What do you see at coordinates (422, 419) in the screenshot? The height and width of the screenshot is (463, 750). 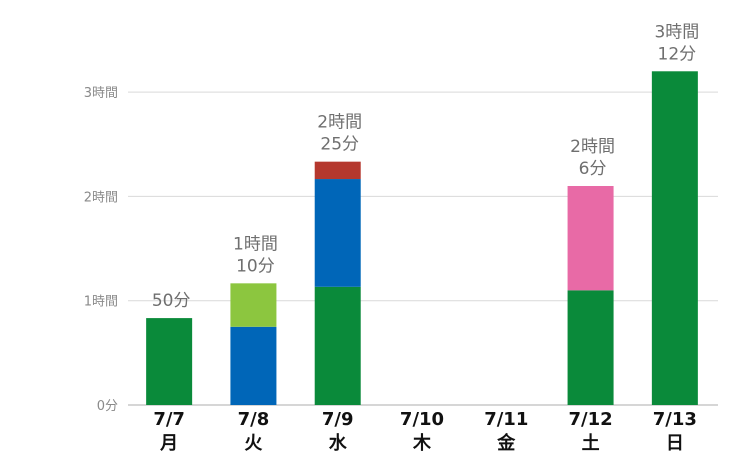 I see `x-tick-date: 7/10` at bounding box center [422, 419].